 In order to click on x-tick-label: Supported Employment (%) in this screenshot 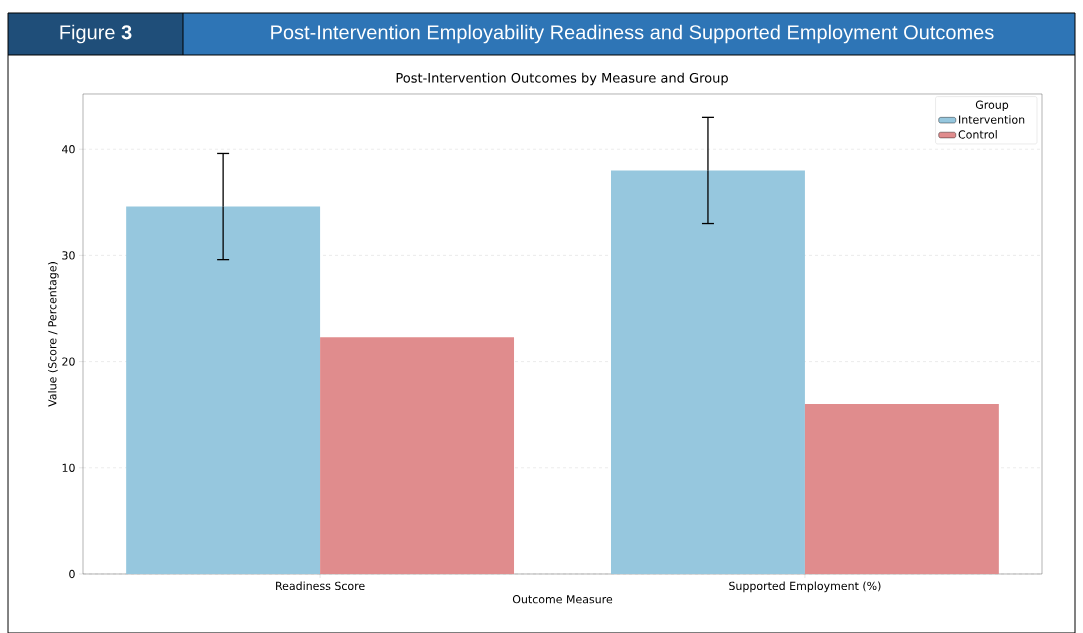, I will do `click(805, 586)`.